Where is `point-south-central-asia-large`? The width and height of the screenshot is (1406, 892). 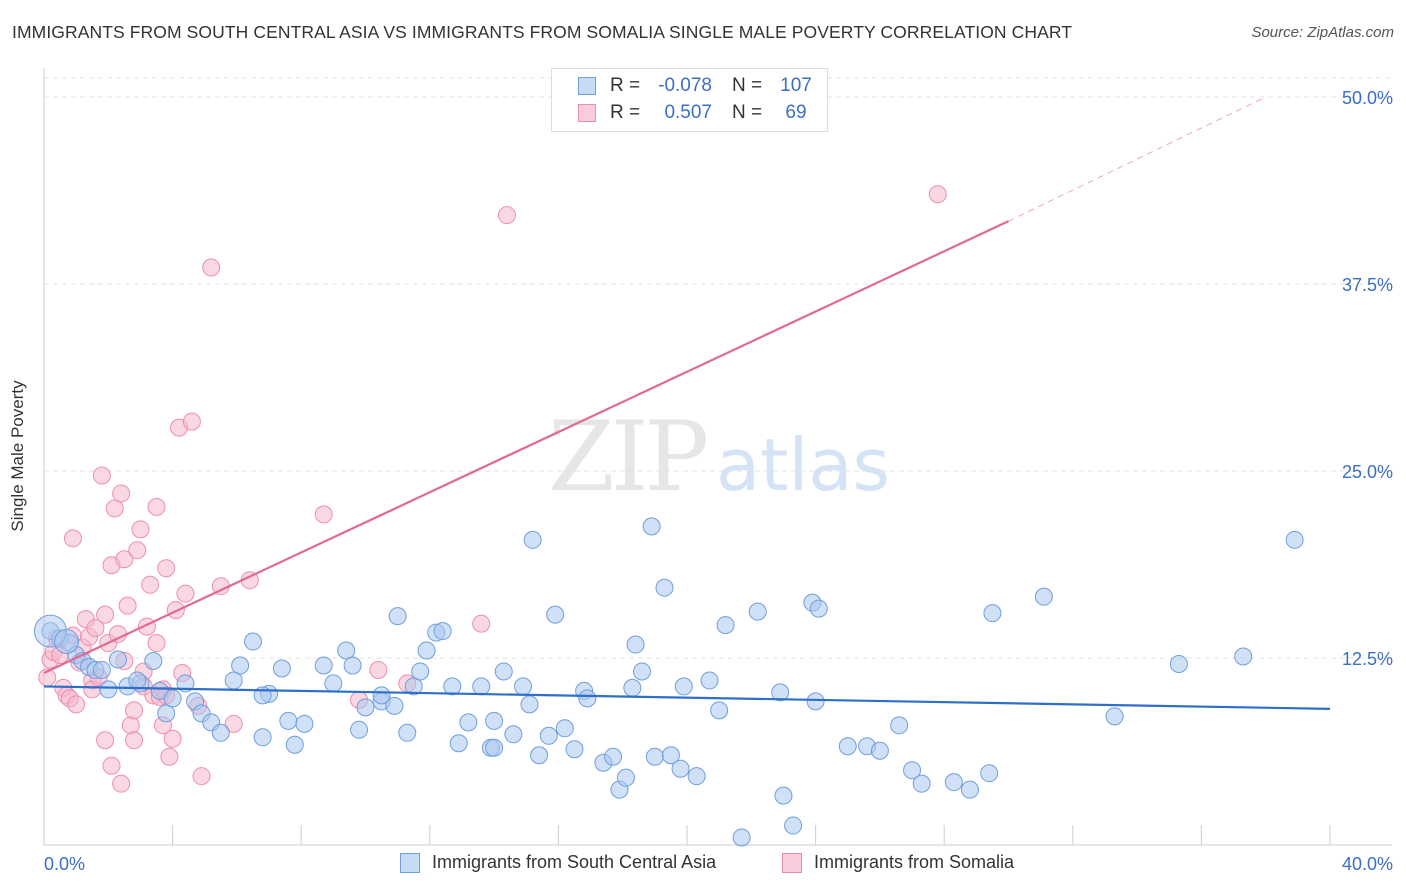
point-south-central-asia-large is located at coordinates (67, 642).